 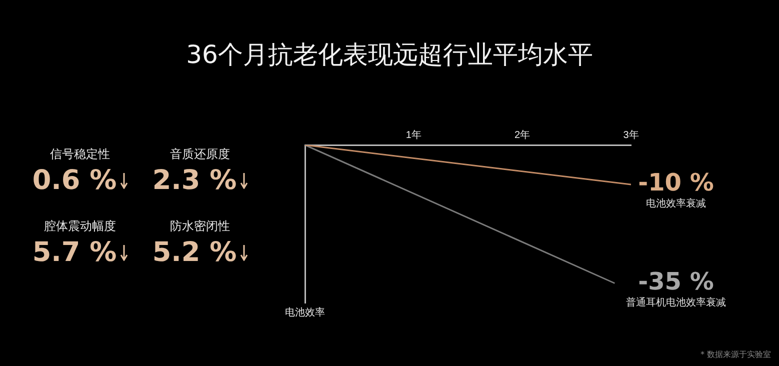 What do you see at coordinates (676, 281) in the screenshot?
I see `data-label: -35 %` at bounding box center [676, 281].